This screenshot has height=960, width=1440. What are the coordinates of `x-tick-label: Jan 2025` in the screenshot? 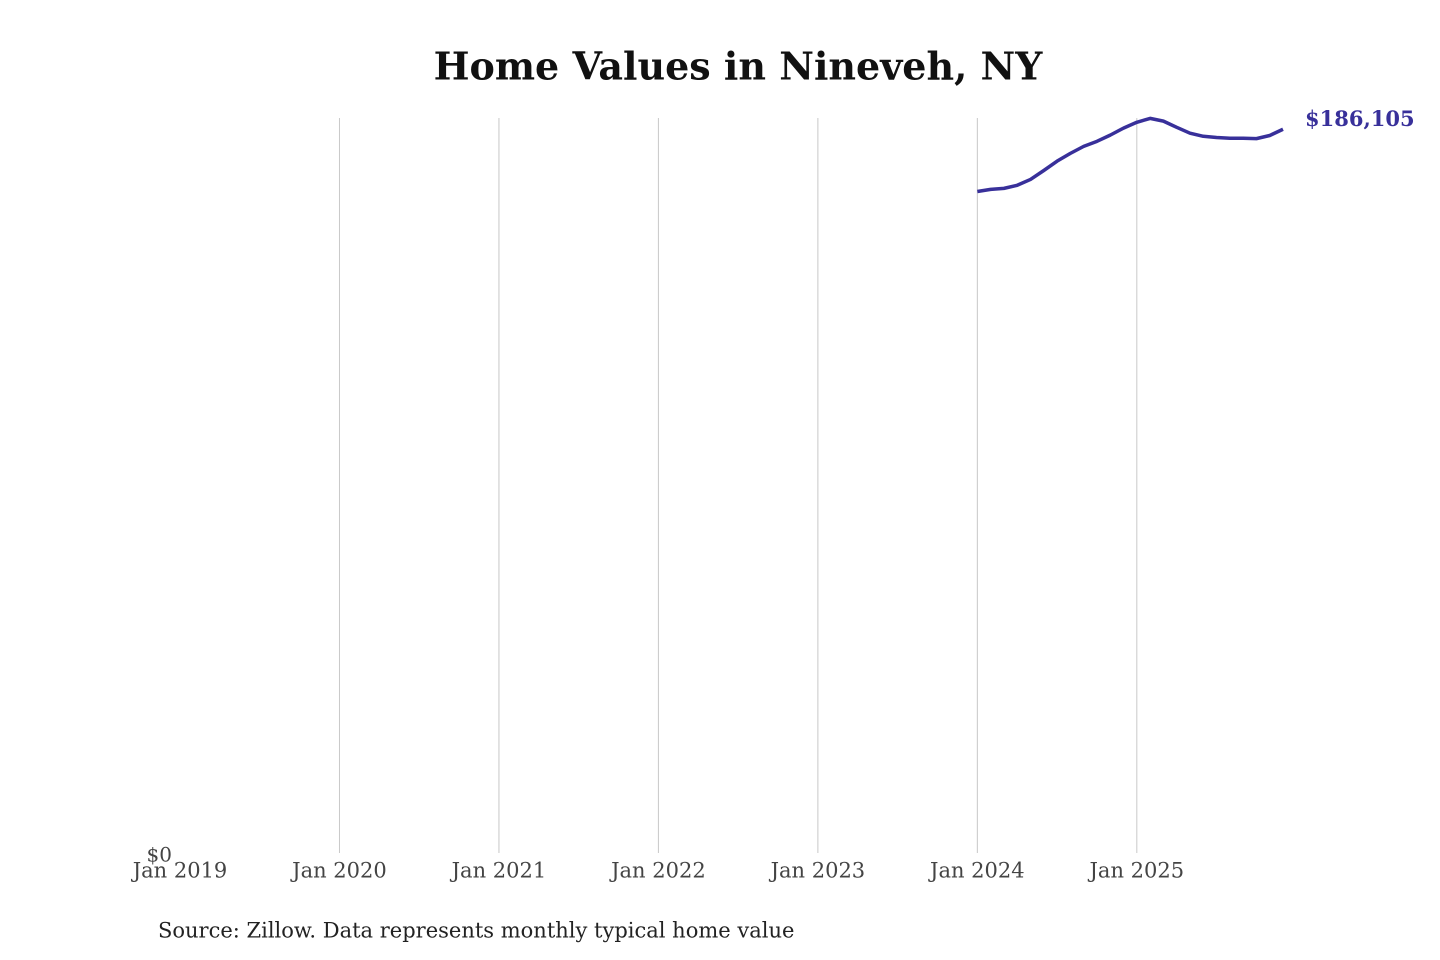 It's located at (1136, 871).